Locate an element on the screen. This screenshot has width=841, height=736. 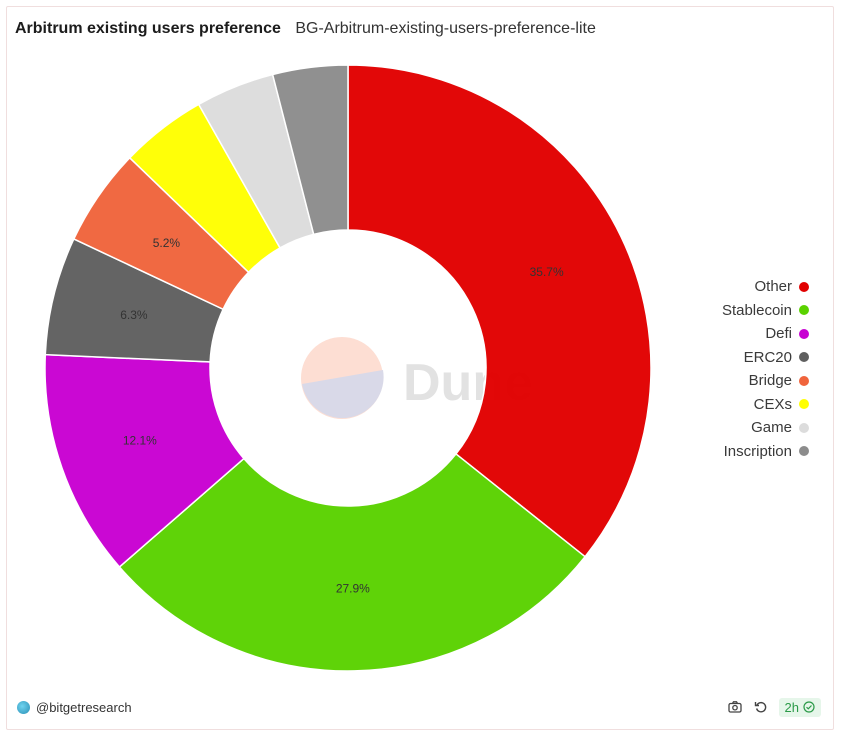
chart-title: Arbitrum existing users preference is located at coordinates (148, 28).